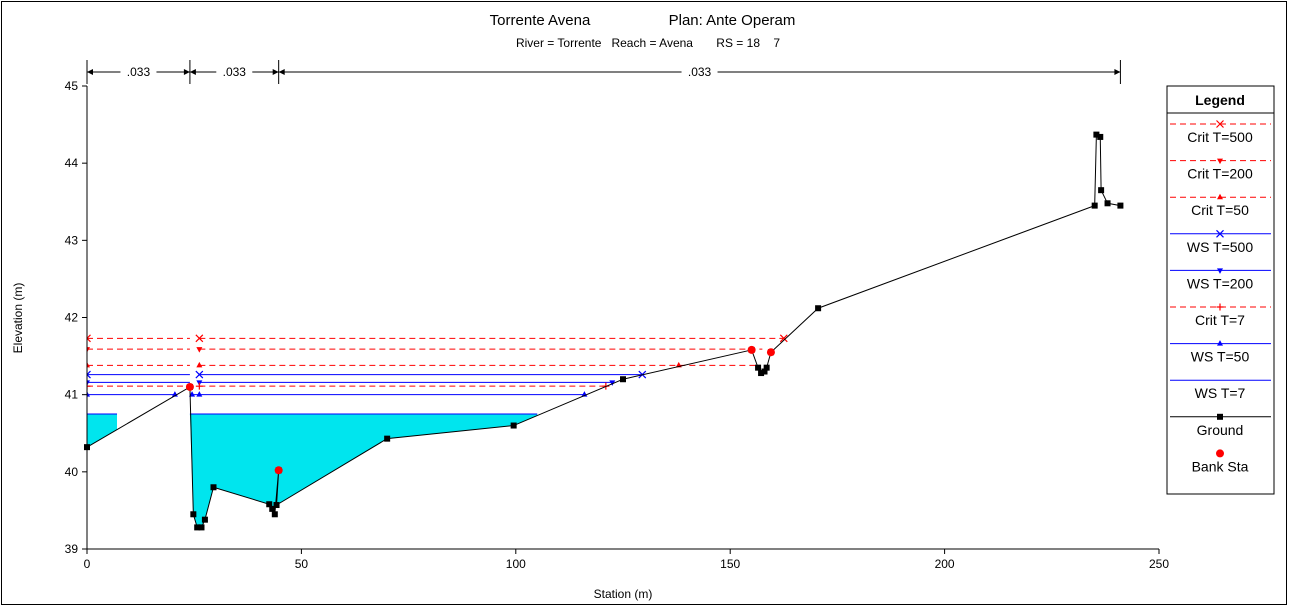 The image size is (1289, 607). Describe the element at coordinates (72, 549) in the screenshot. I see `y-tick-label: 39` at that location.